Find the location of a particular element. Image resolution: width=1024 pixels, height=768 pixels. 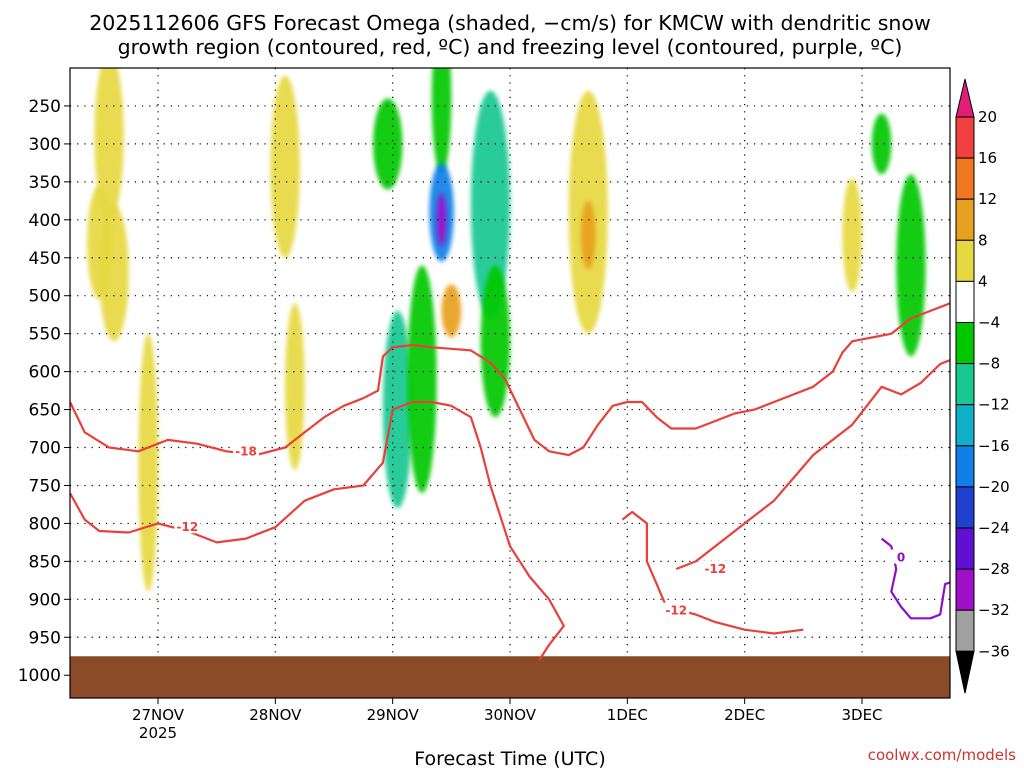

ytick-label-850: 850 is located at coordinates (45, 562).